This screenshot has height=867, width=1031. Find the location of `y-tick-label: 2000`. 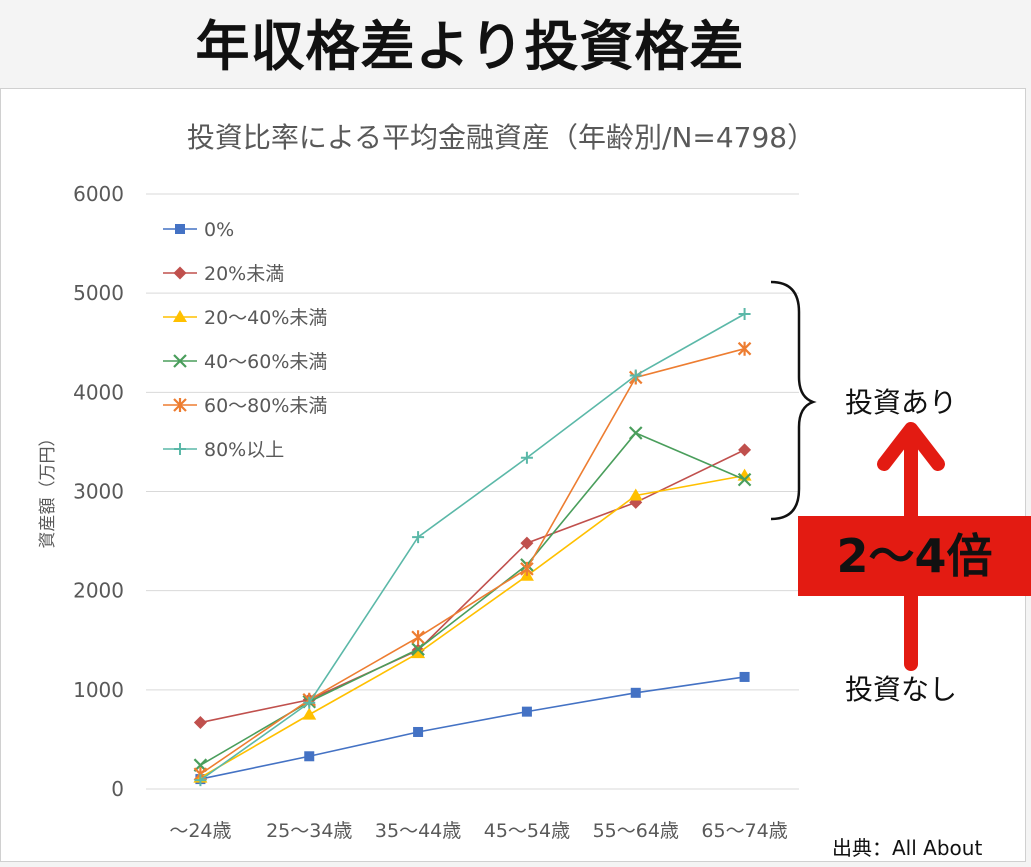

y-tick-label: 2000 is located at coordinates (98, 591).